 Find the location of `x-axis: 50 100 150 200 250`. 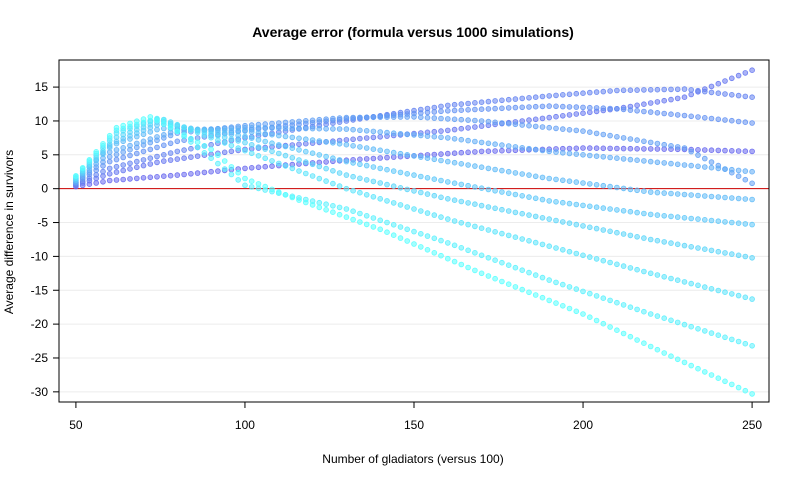

x-axis: 50 100 150 200 250 is located at coordinates (415, 417).